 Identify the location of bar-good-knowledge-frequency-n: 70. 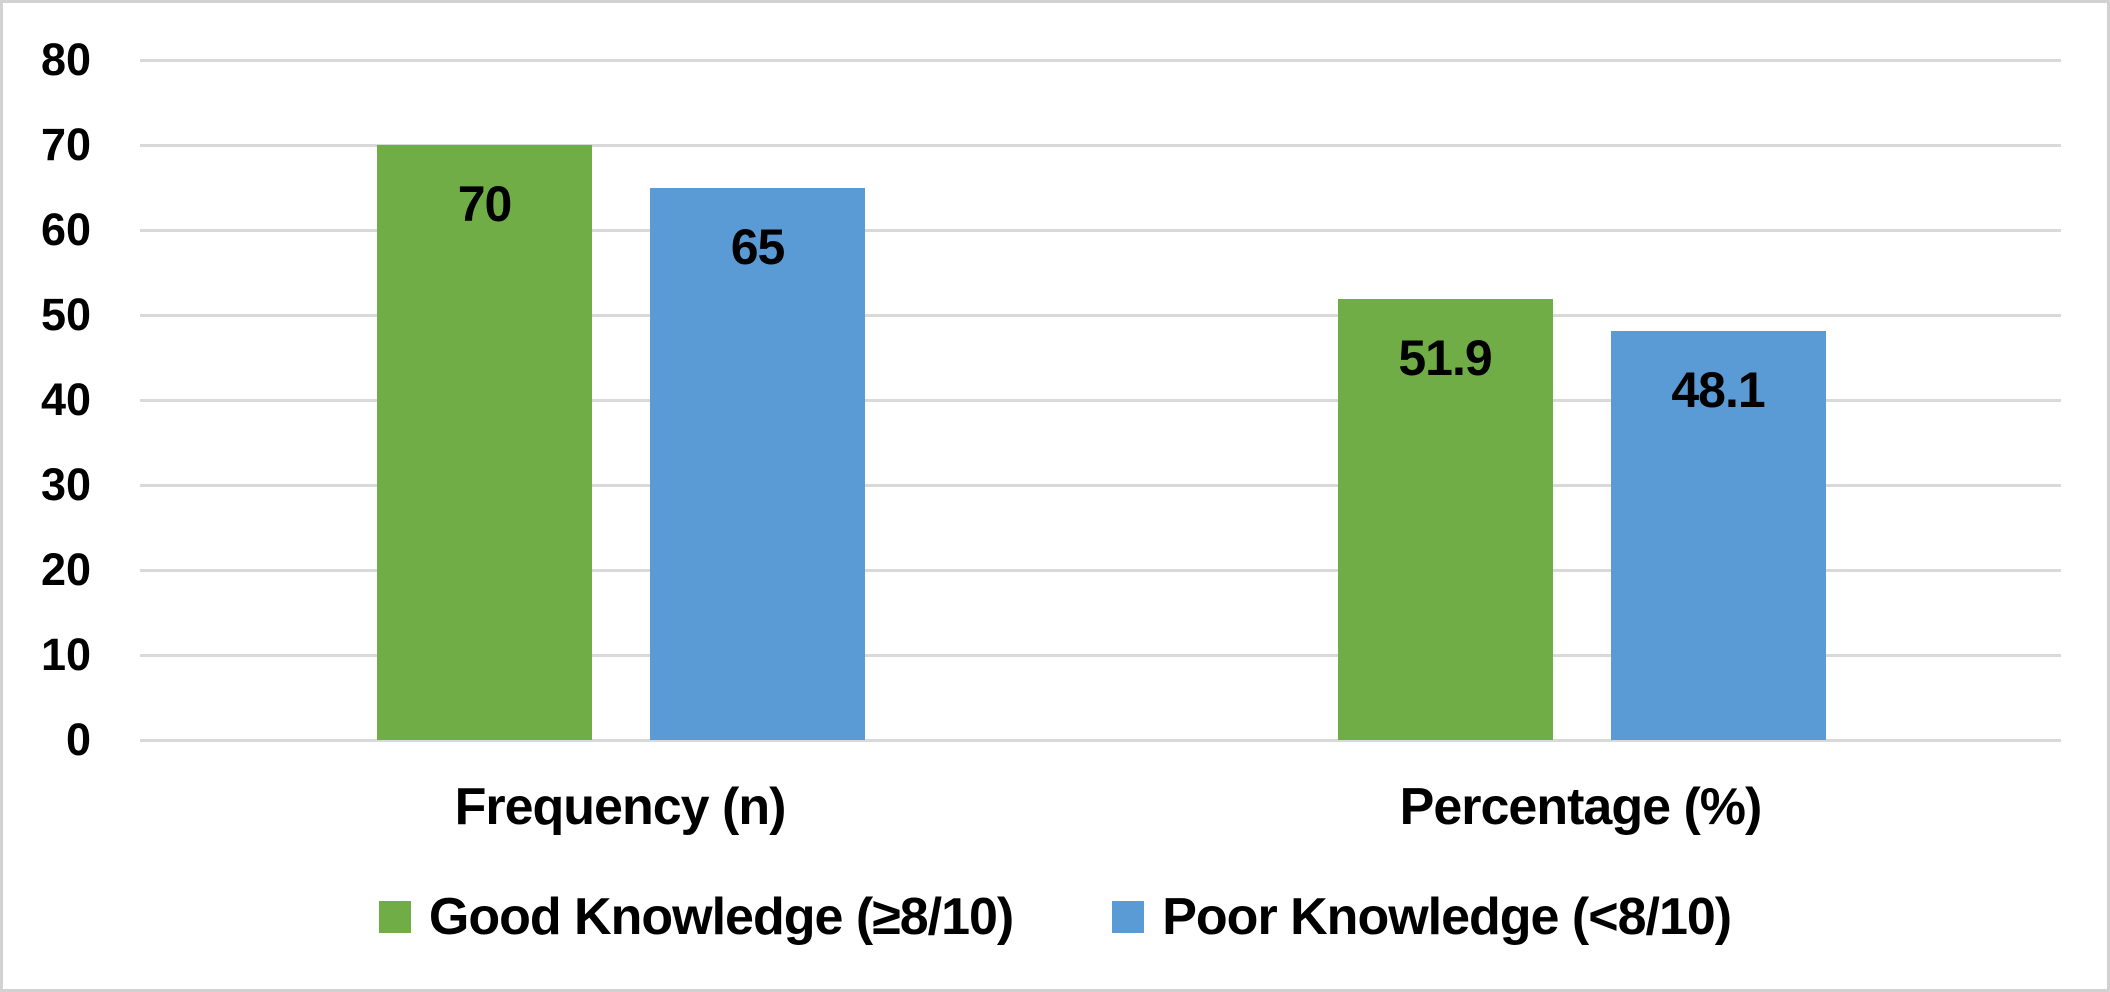
(484, 442).